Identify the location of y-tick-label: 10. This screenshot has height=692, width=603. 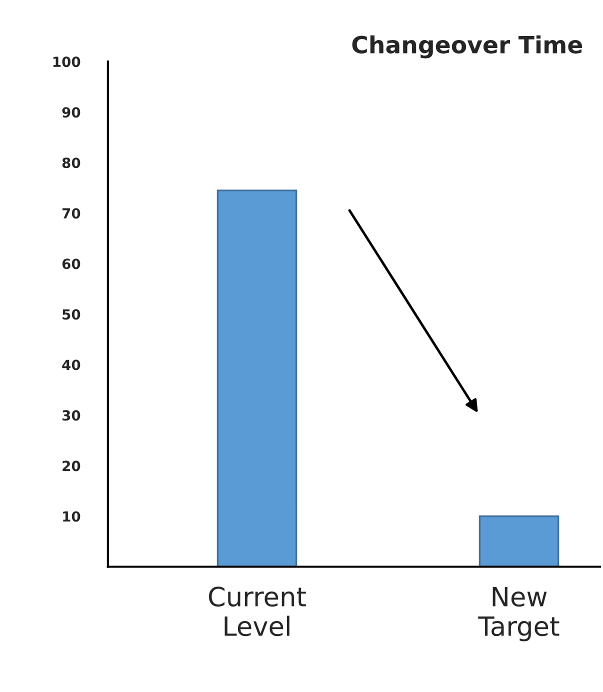
(71, 516).